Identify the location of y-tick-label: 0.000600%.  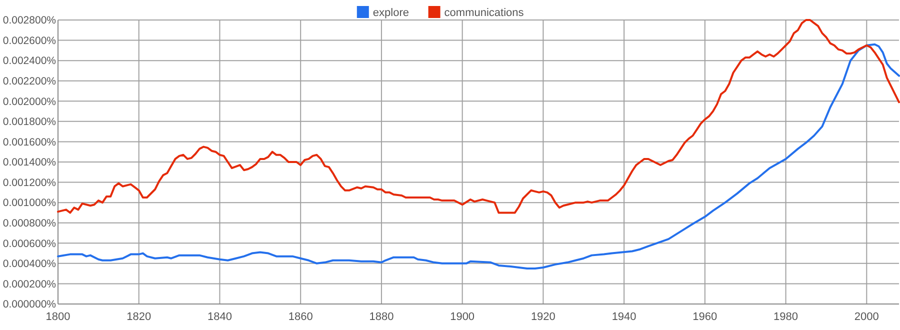
(29, 244).